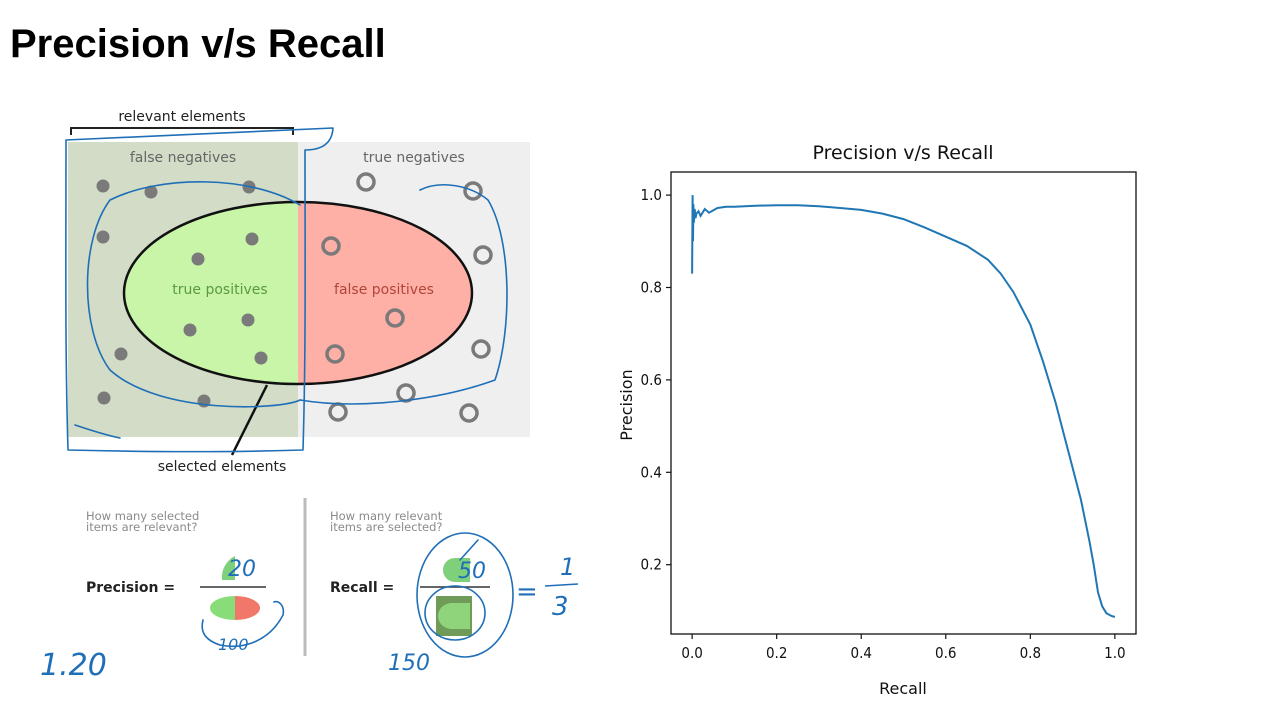  Describe the element at coordinates (1114, 653) in the screenshot. I see `x-tick-label: 1.0` at that location.